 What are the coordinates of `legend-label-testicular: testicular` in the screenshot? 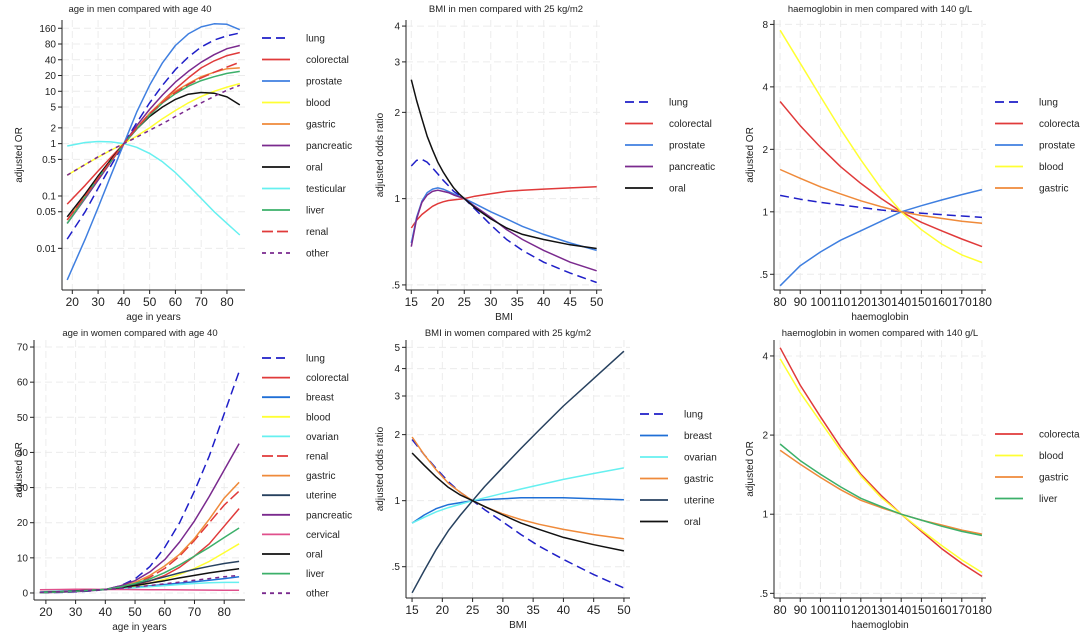 It's located at (326, 189).